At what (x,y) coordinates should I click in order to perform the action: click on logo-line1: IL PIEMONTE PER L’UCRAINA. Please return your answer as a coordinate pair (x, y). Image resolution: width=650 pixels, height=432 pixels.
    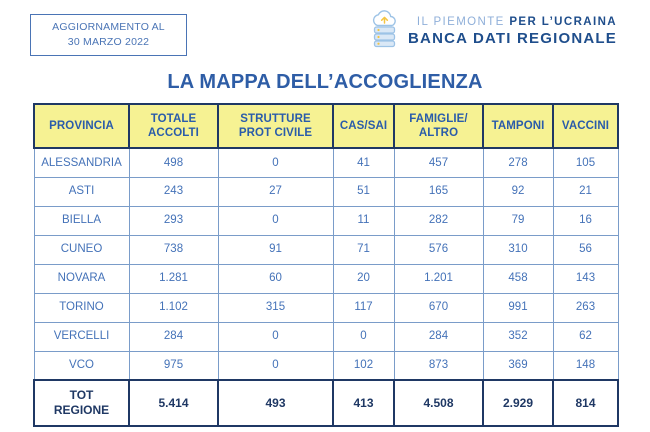
    Looking at the image, I should click on (512, 22).